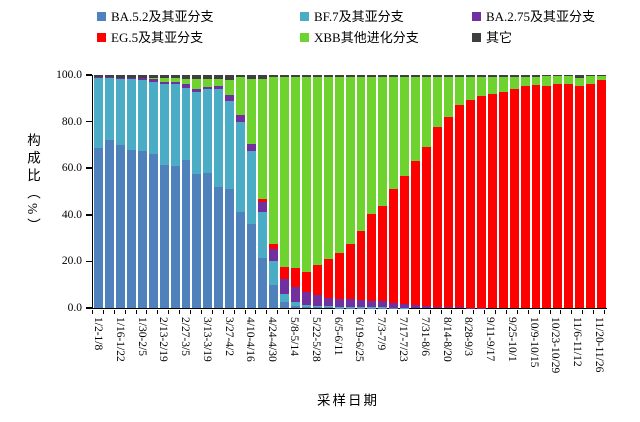 This screenshot has height=422, width=640. I want to click on x-axis-label: 7/3-7/9, so click(381, 334).